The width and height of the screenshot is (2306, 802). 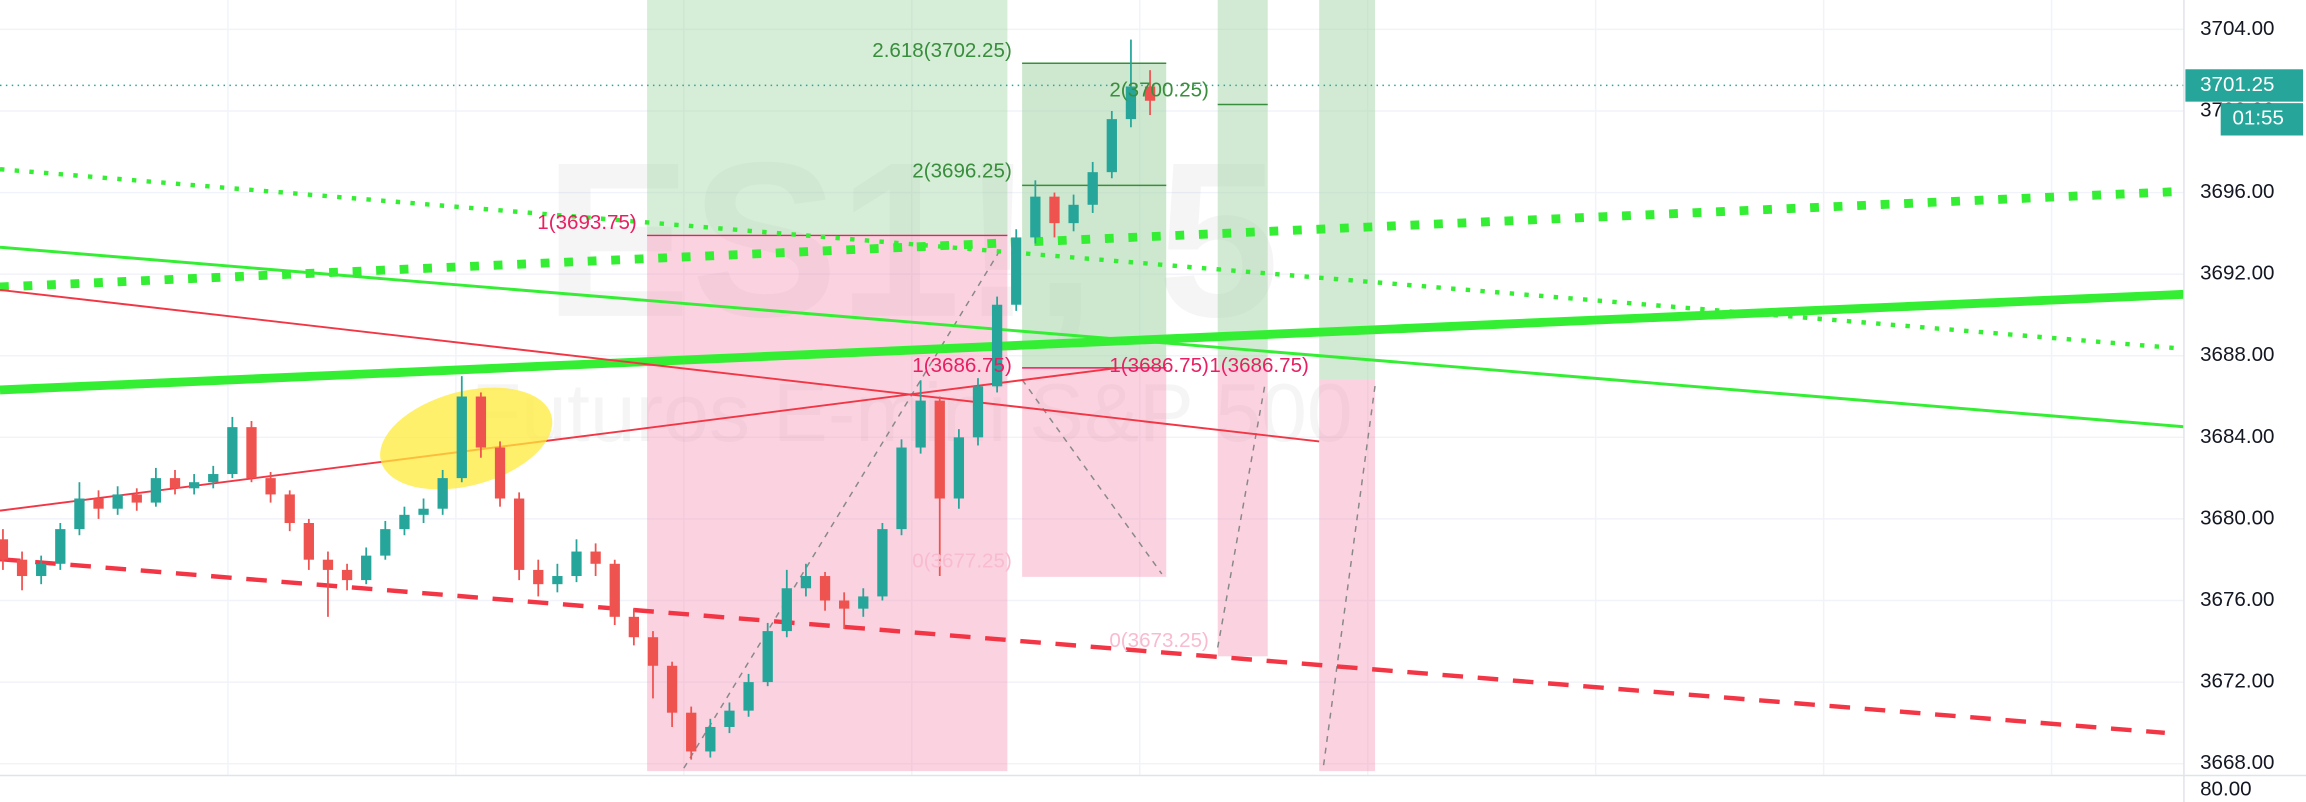 I want to click on y-tick-label: 3676.00, so click(x=2237, y=599).